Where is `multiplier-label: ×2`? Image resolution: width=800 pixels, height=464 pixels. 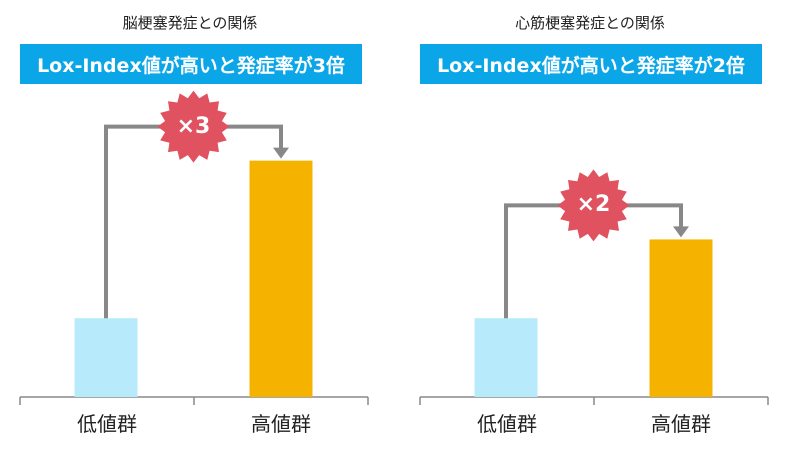 multiplier-label: ×2 is located at coordinates (593, 205).